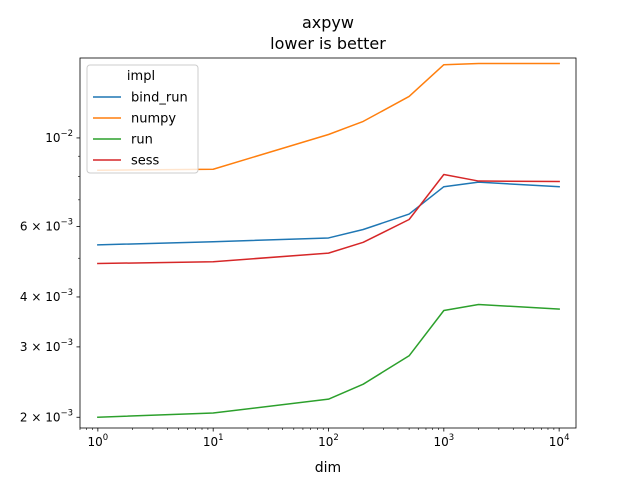  I want to click on legend-title: impl, so click(141, 76).